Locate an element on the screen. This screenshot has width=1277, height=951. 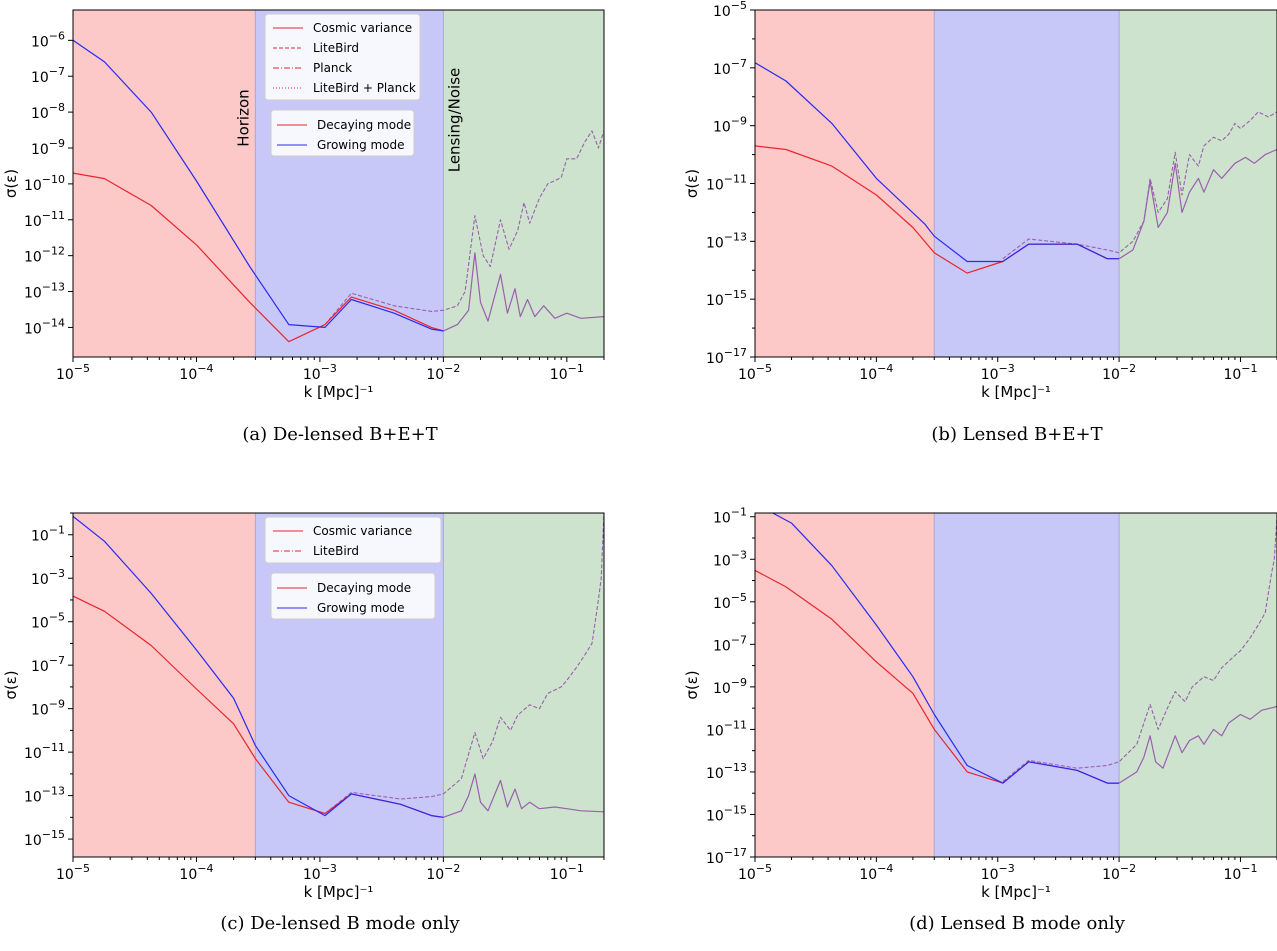
legend-label: Planck is located at coordinates (332, 68).